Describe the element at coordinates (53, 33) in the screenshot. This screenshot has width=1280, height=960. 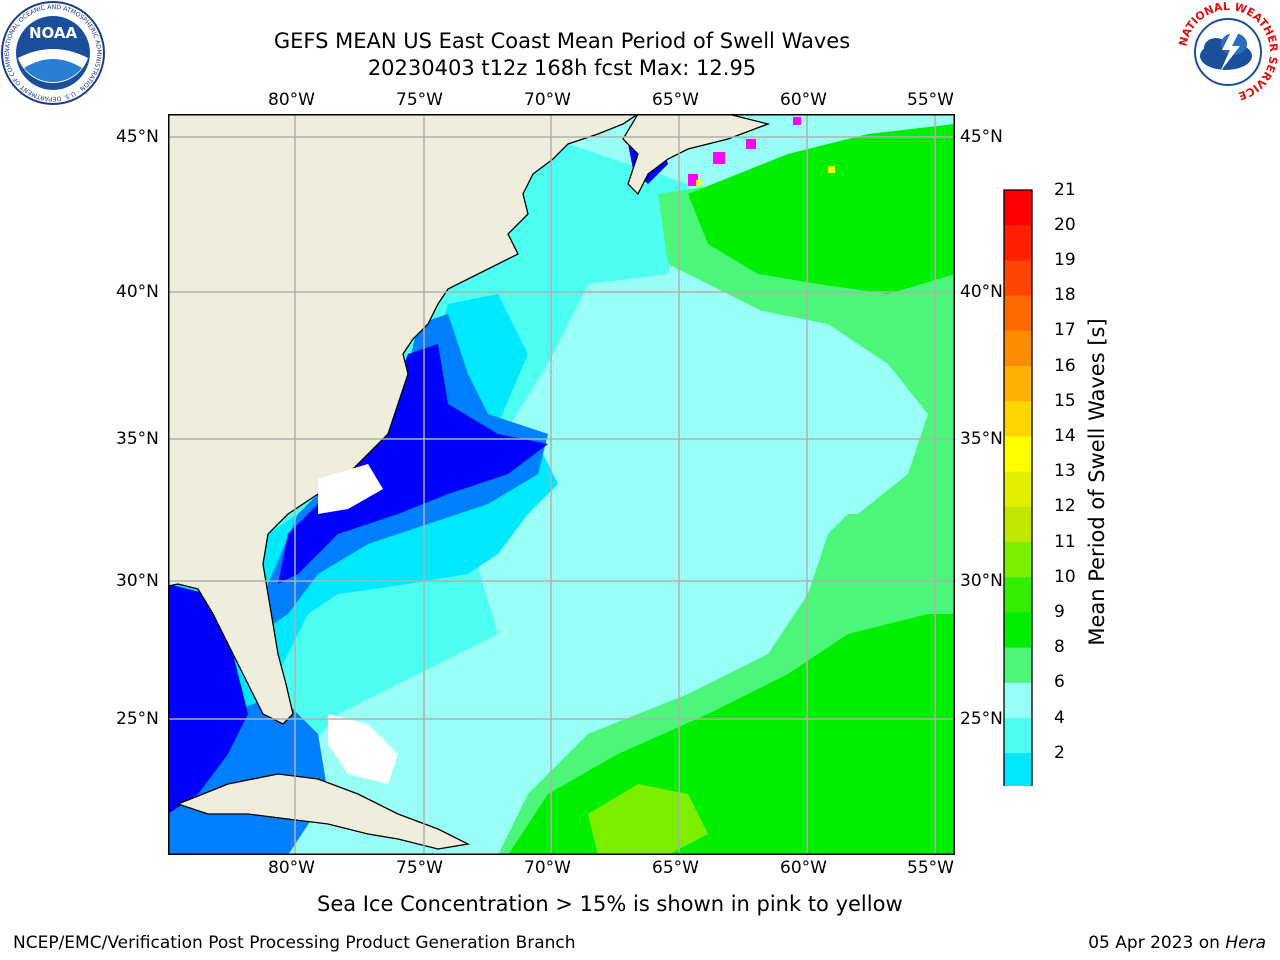
I see `svg-text: NOAA` at that location.